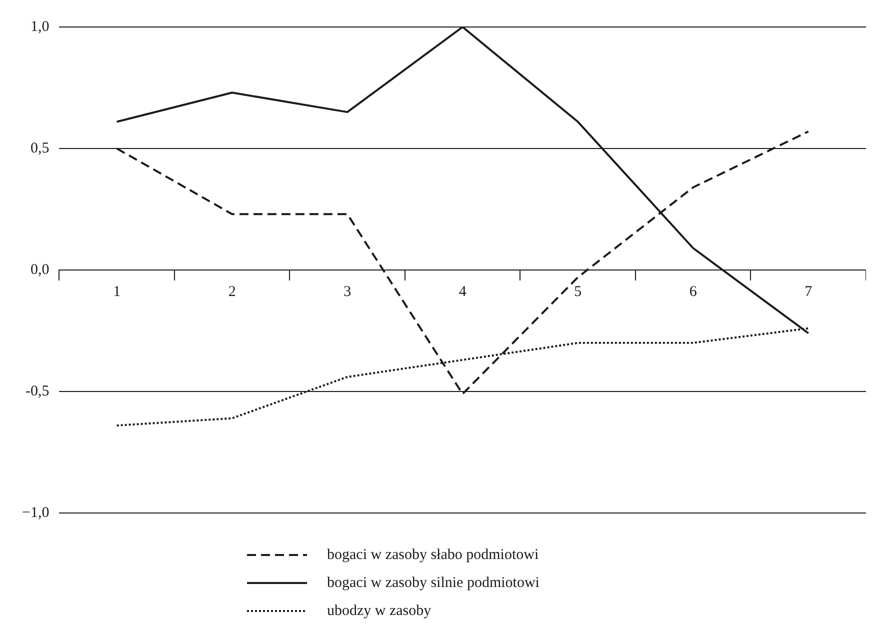  Describe the element at coordinates (40, 270) in the screenshot. I see `y-tick-label: 0,0` at that location.